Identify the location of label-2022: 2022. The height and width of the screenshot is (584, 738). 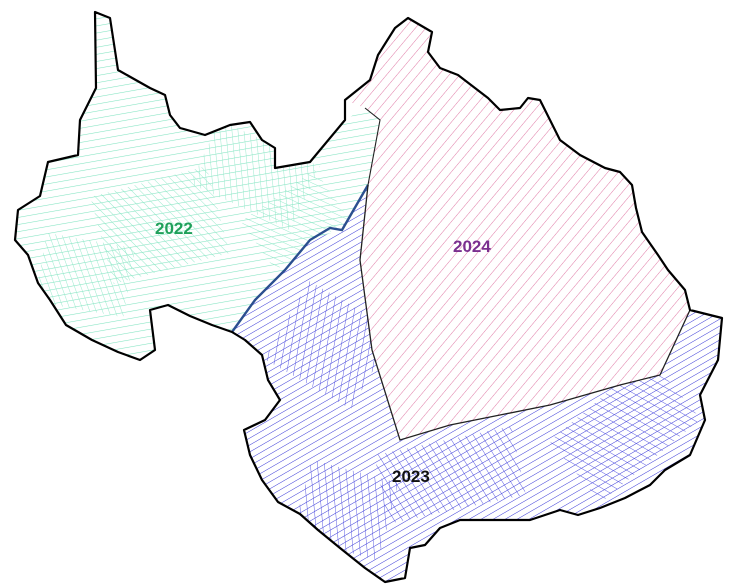
(174, 228).